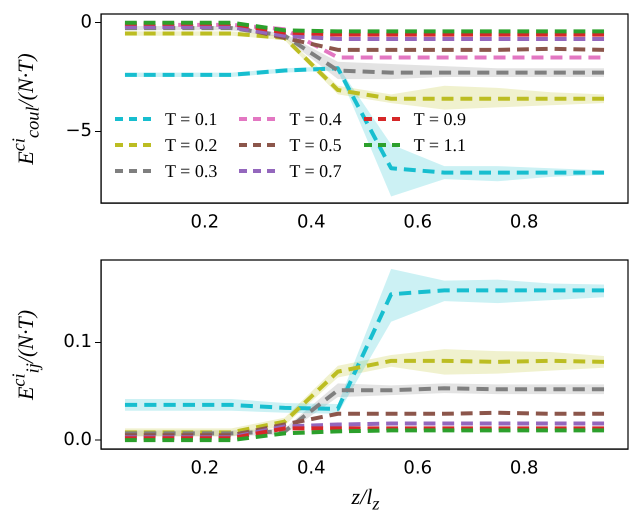 This screenshot has width=630, height=517. Describe the element at coordinates (315, 119) in the screenshot. I see `legend-label: T = 0.4` at that location.